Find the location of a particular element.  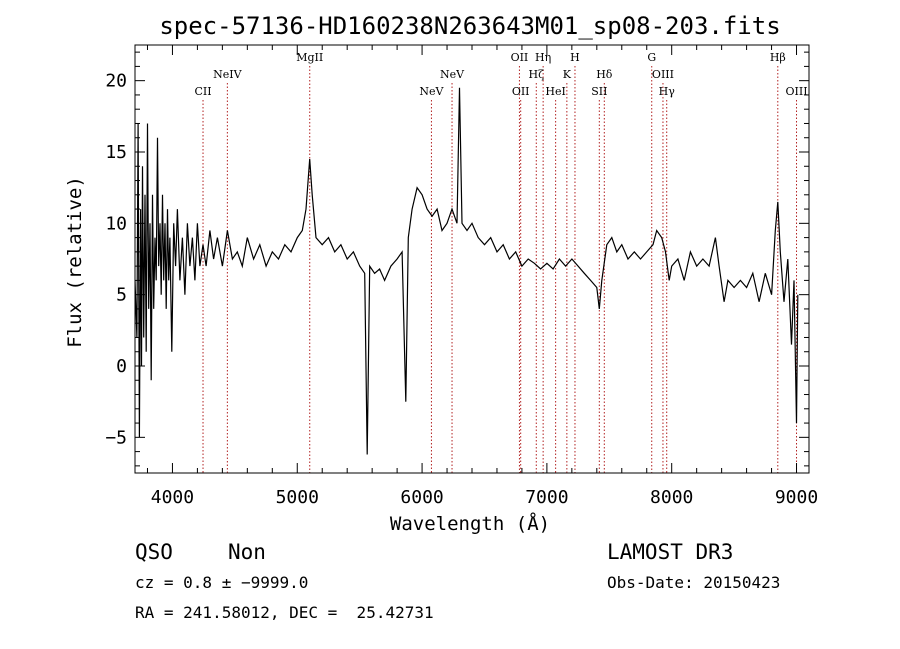

line-marker-label-13: SII is located at coordinates (599, 91).